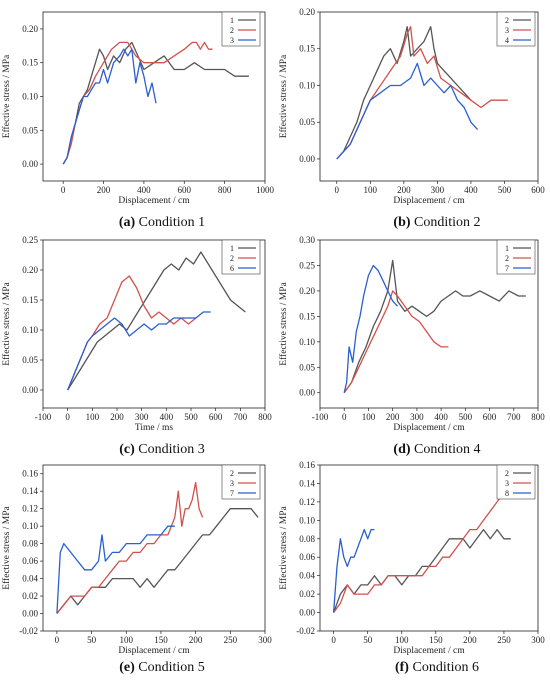 The height and width of the screenshot is (682, 550). I want to click on y-tick-label: 0.16, so click(30, 474).